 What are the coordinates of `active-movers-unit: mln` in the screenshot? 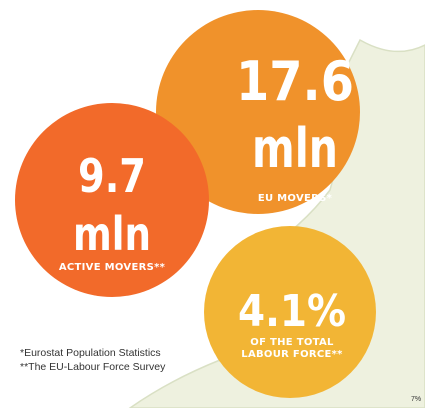 It's located at (112, 234).